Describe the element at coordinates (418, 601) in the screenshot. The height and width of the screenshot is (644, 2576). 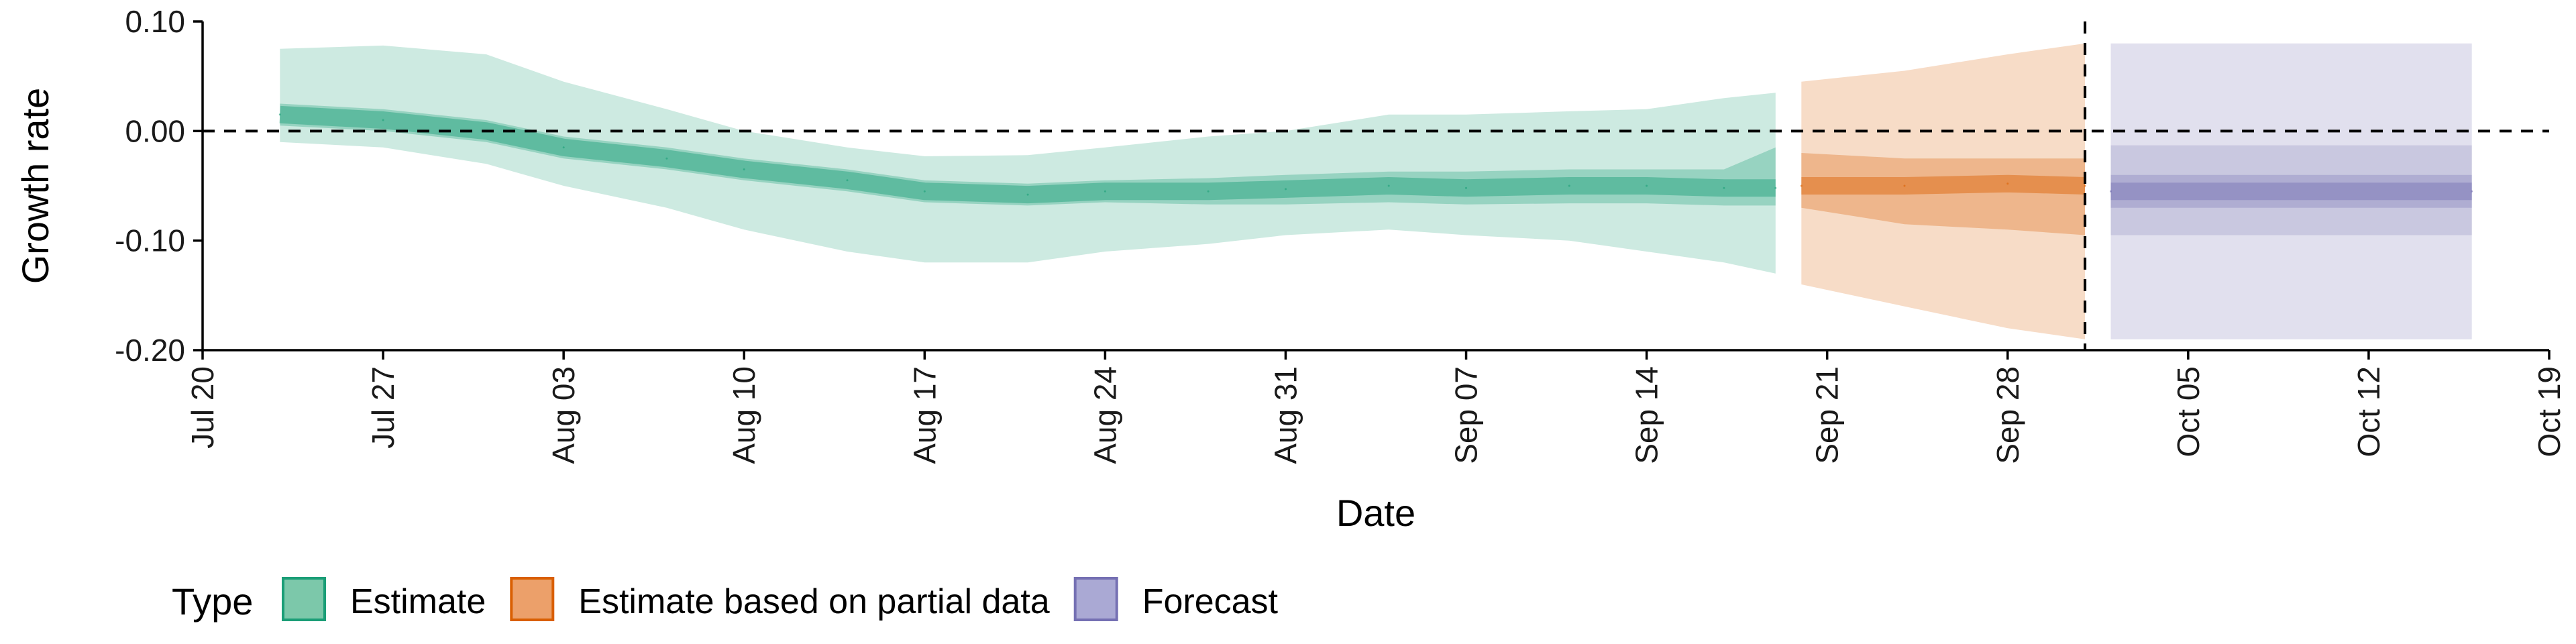
I see `legend-label: Estimate` at that location.